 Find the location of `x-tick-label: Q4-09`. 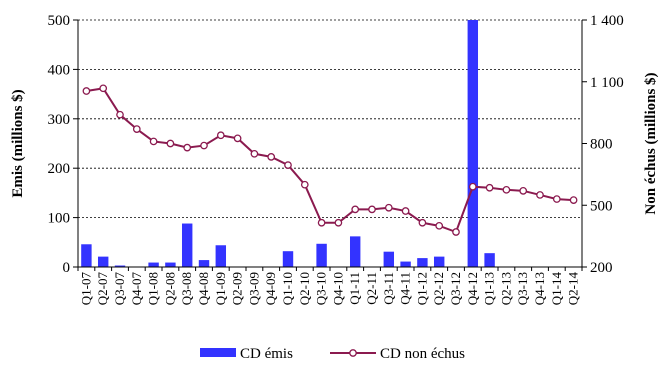

x-tick-label: Q4-09 is located at coordinates (270, 288).